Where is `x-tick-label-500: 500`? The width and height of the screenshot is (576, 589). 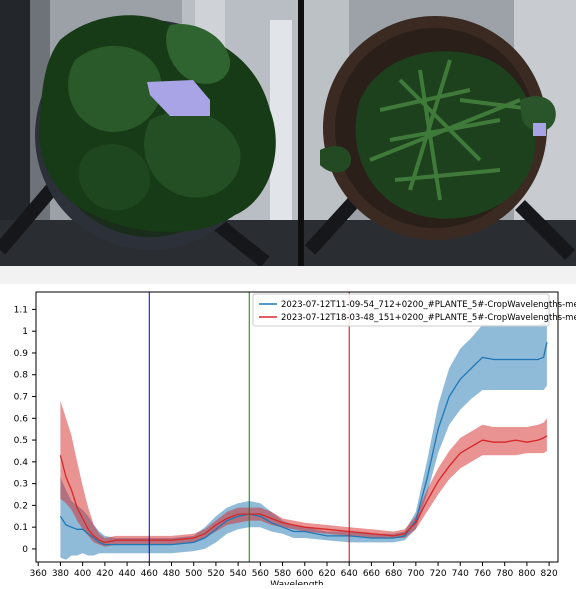 x-tick-label-500: 500 is located at coordinates (193, 574).